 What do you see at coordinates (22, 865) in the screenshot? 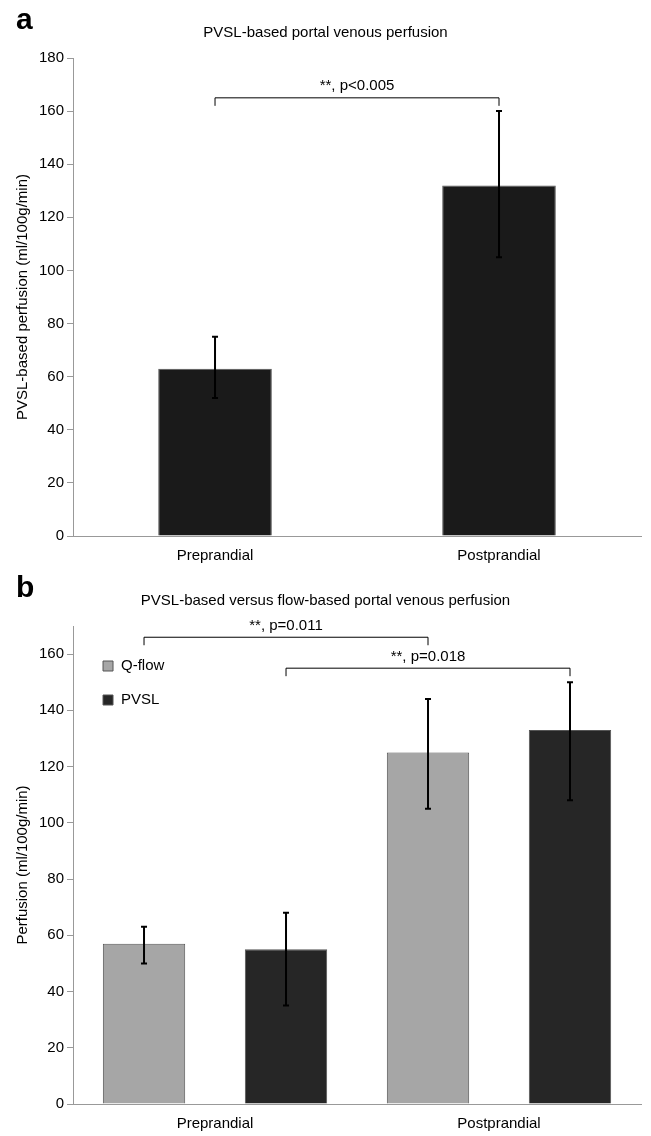
I see `y-axis-title: Perfusion (ml/100g/min)` at bounding box center [22, 865].